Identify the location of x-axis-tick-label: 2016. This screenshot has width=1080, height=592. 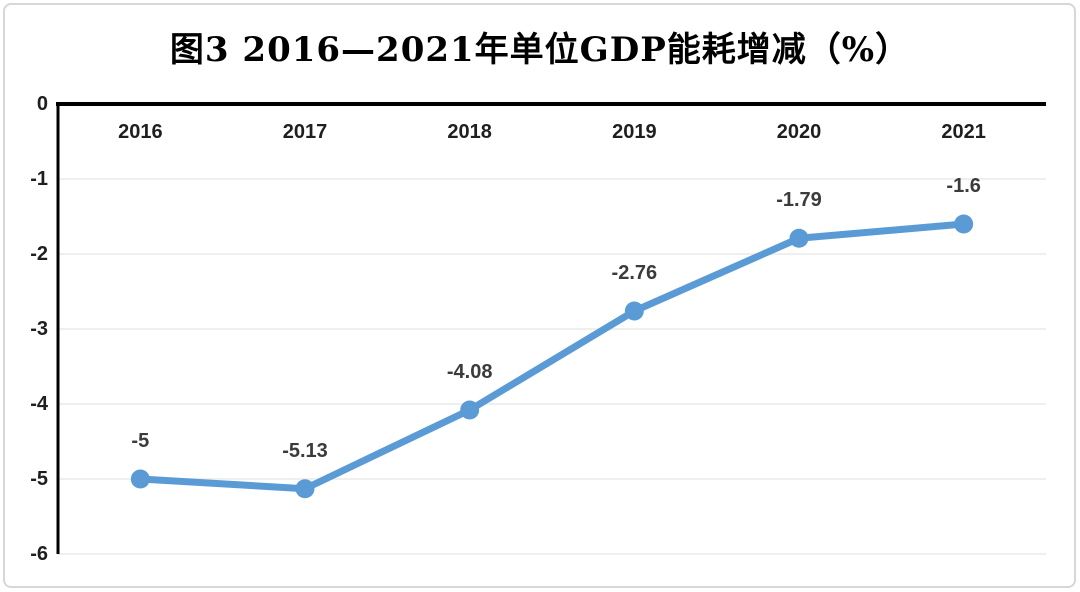
(140, 132).